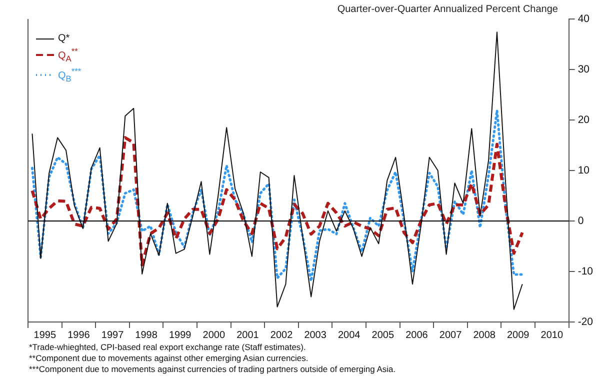 Image resolution: width=600 pixels, height=390 pixels. What do you see at coordinates (168, 347) in the screenshot?
I see `text: *Trade-whieghted, CPI-based real export exchange rate (Staff estimates).` at bounding box center [168, 347].